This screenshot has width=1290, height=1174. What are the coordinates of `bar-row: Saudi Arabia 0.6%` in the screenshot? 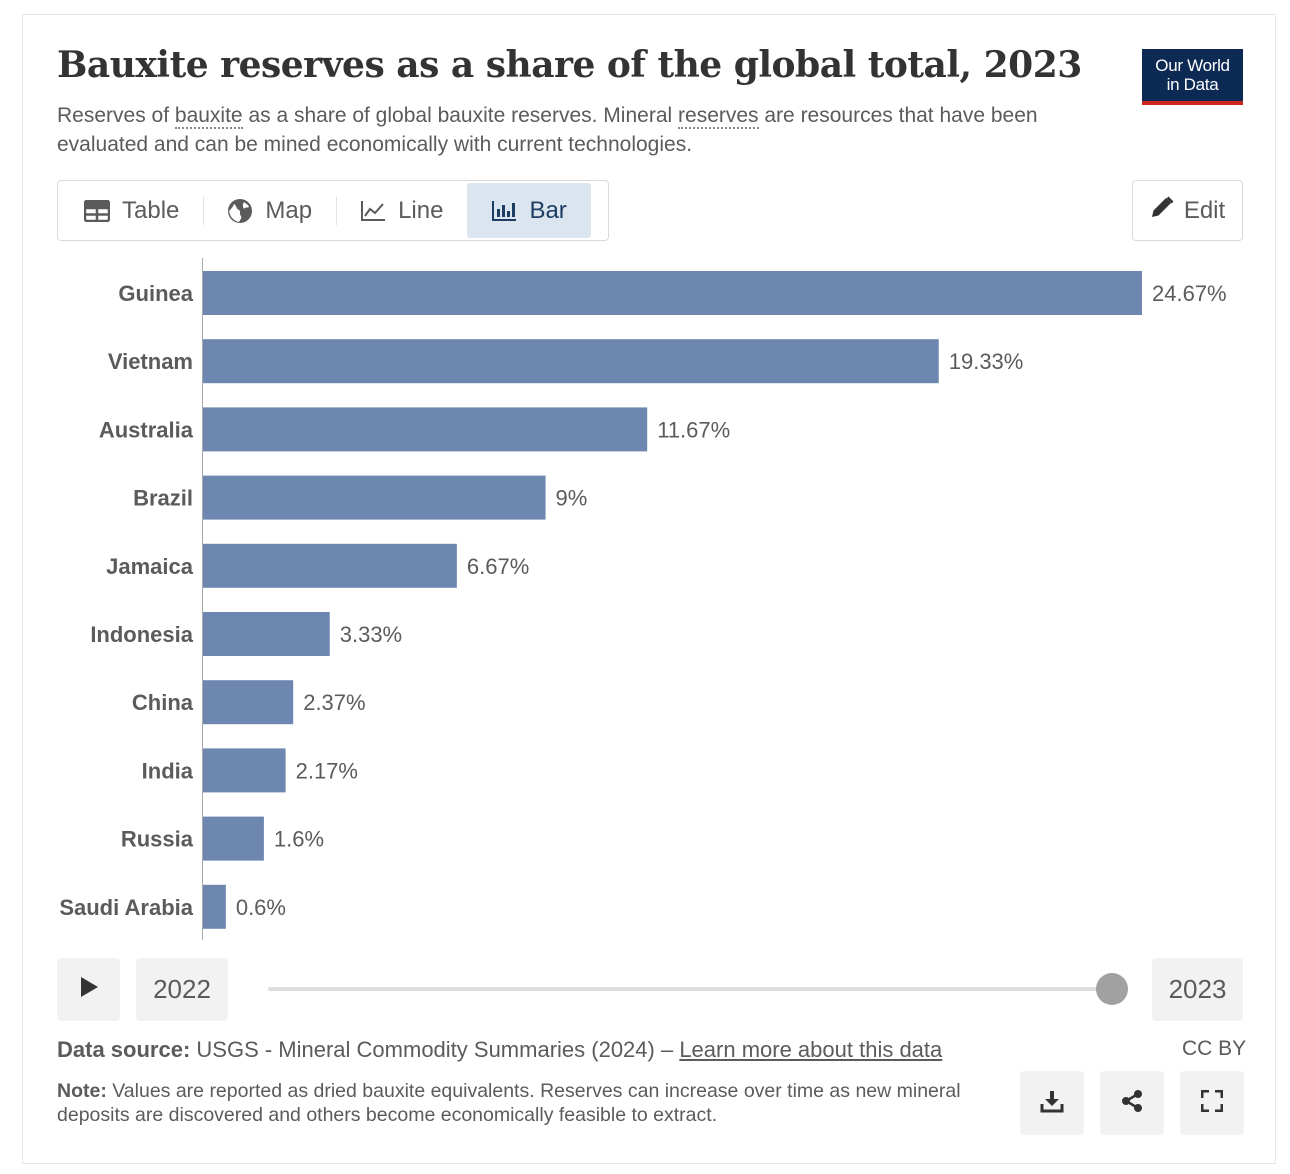 It's located at (172, 906).